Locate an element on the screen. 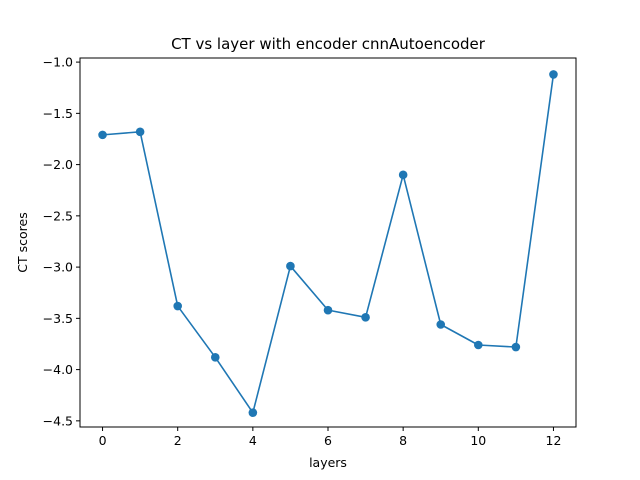 The image size is (640, 480). x-tick-label: 4 is located at coordinates (253, 440).